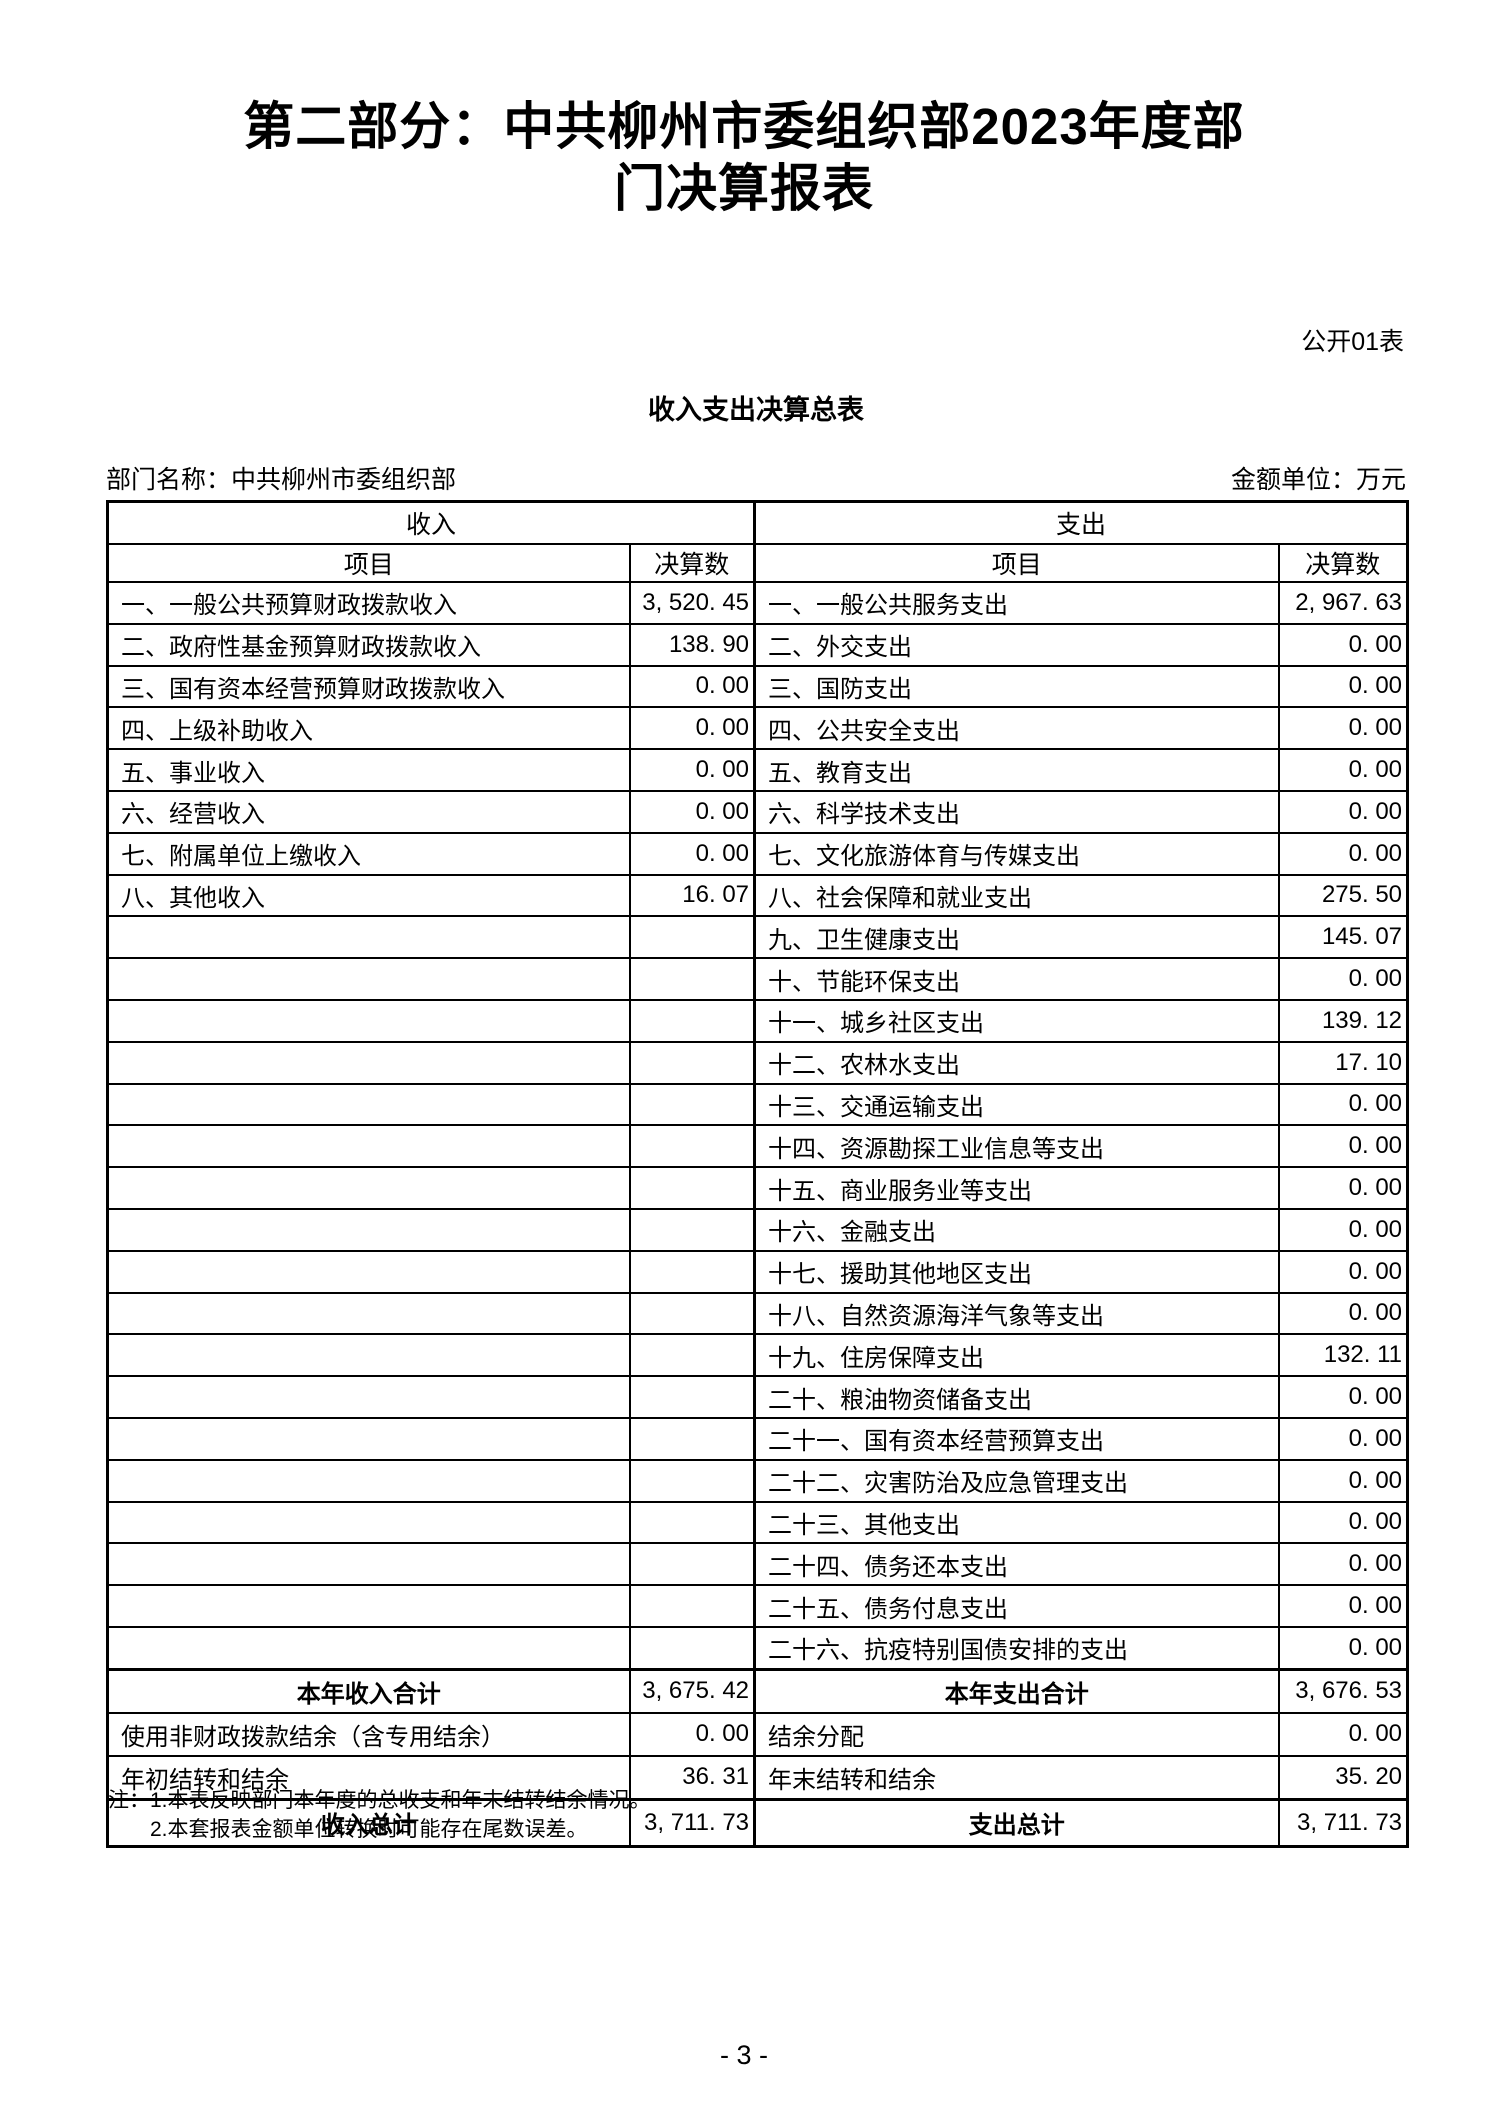 The height and width of the screenshot is (2104, 1488). What do you see at coordinates (1016, 895) in the screenshot?
I see `expense-item-cell: 八、社会保障和就业支出` at bounding box center [1016, 895].